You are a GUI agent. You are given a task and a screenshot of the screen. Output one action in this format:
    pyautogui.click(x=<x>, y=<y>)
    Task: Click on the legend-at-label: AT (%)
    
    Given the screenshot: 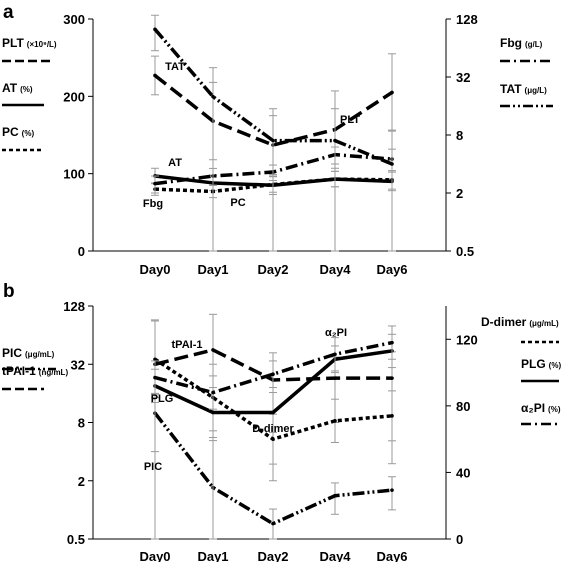 What is the action you would take?
    pyautogui.click(x=17, y=88)
    